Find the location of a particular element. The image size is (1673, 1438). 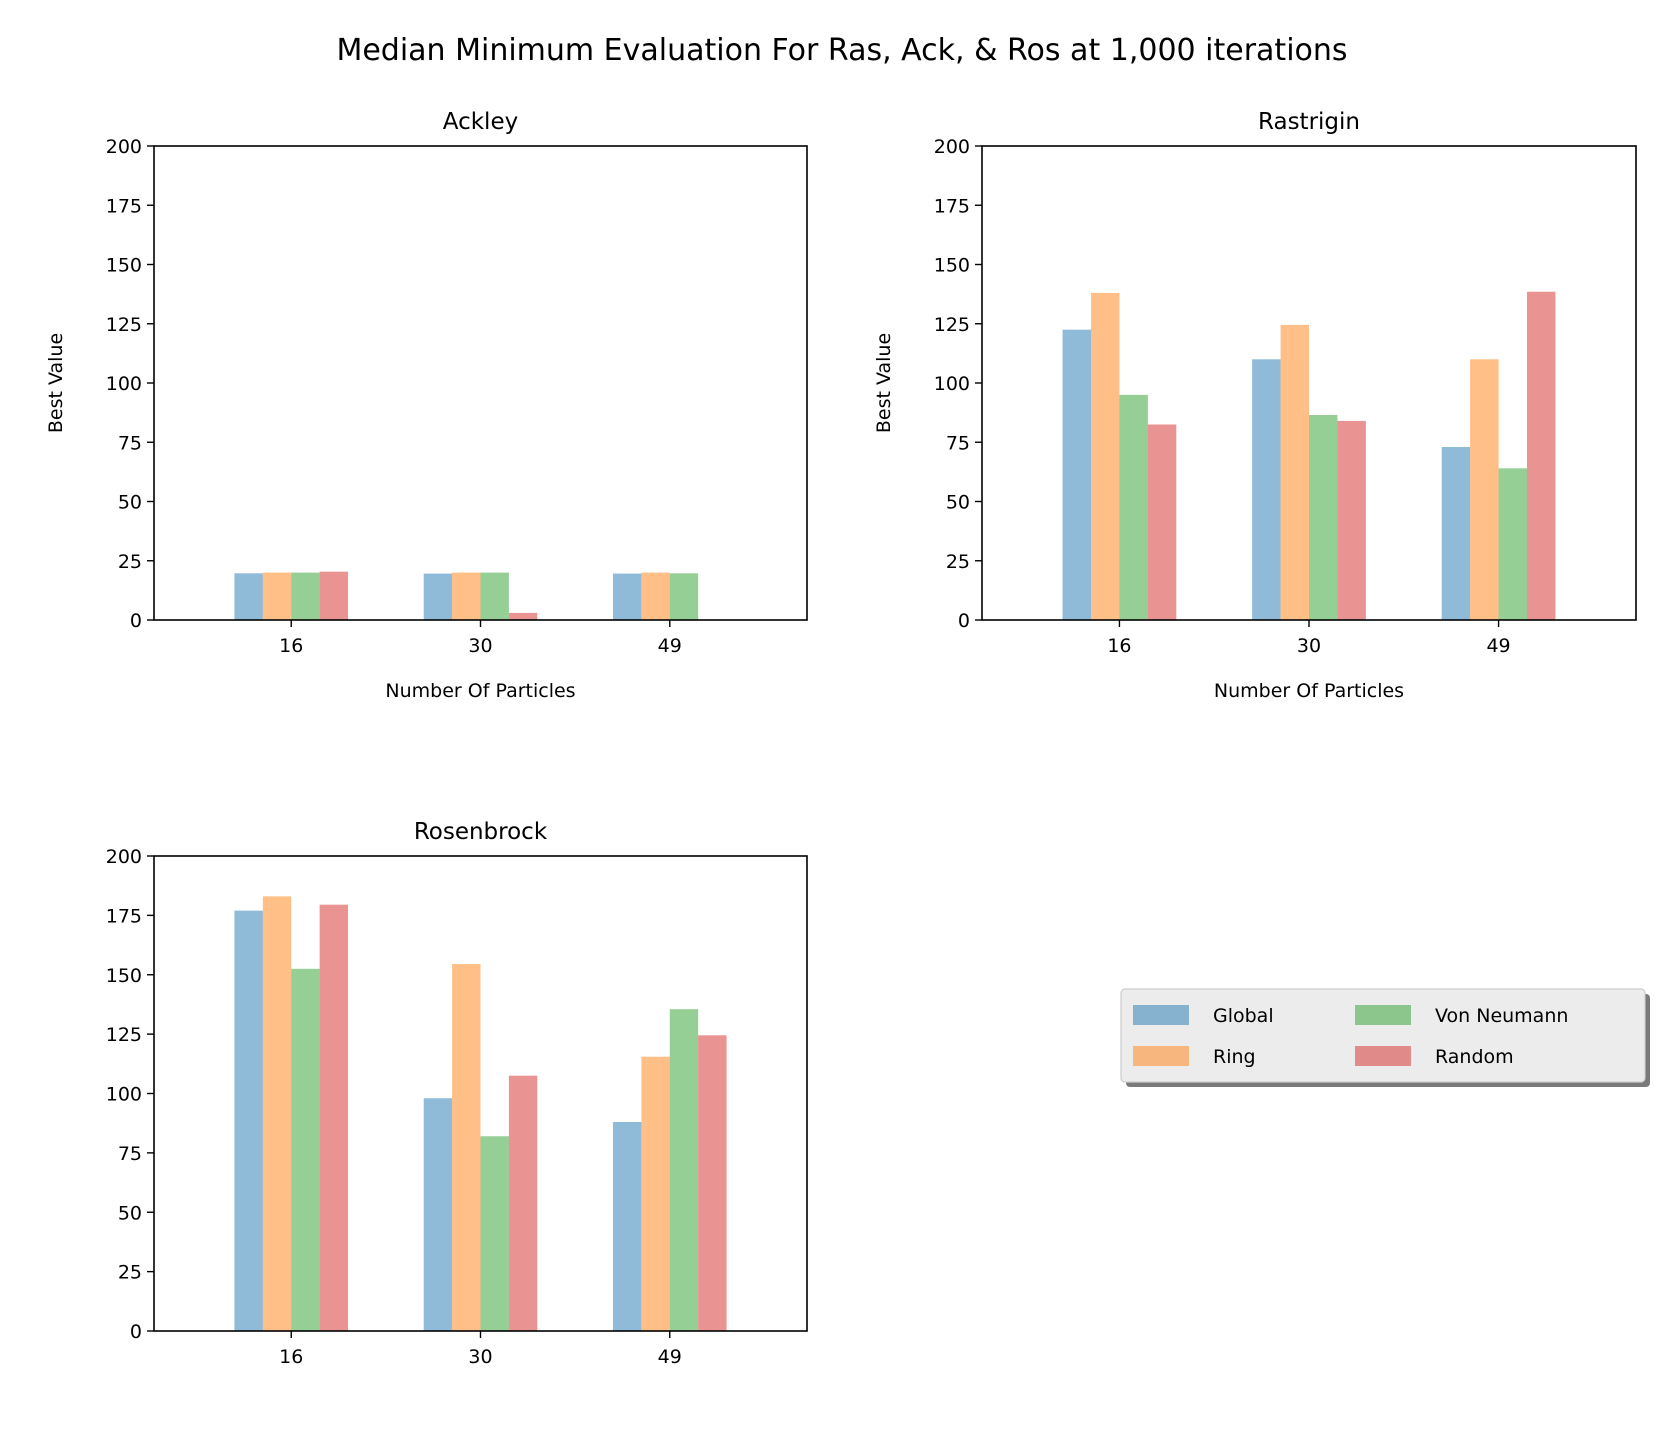

legend-swatch-ring is located at coordinates (1161, 1056).